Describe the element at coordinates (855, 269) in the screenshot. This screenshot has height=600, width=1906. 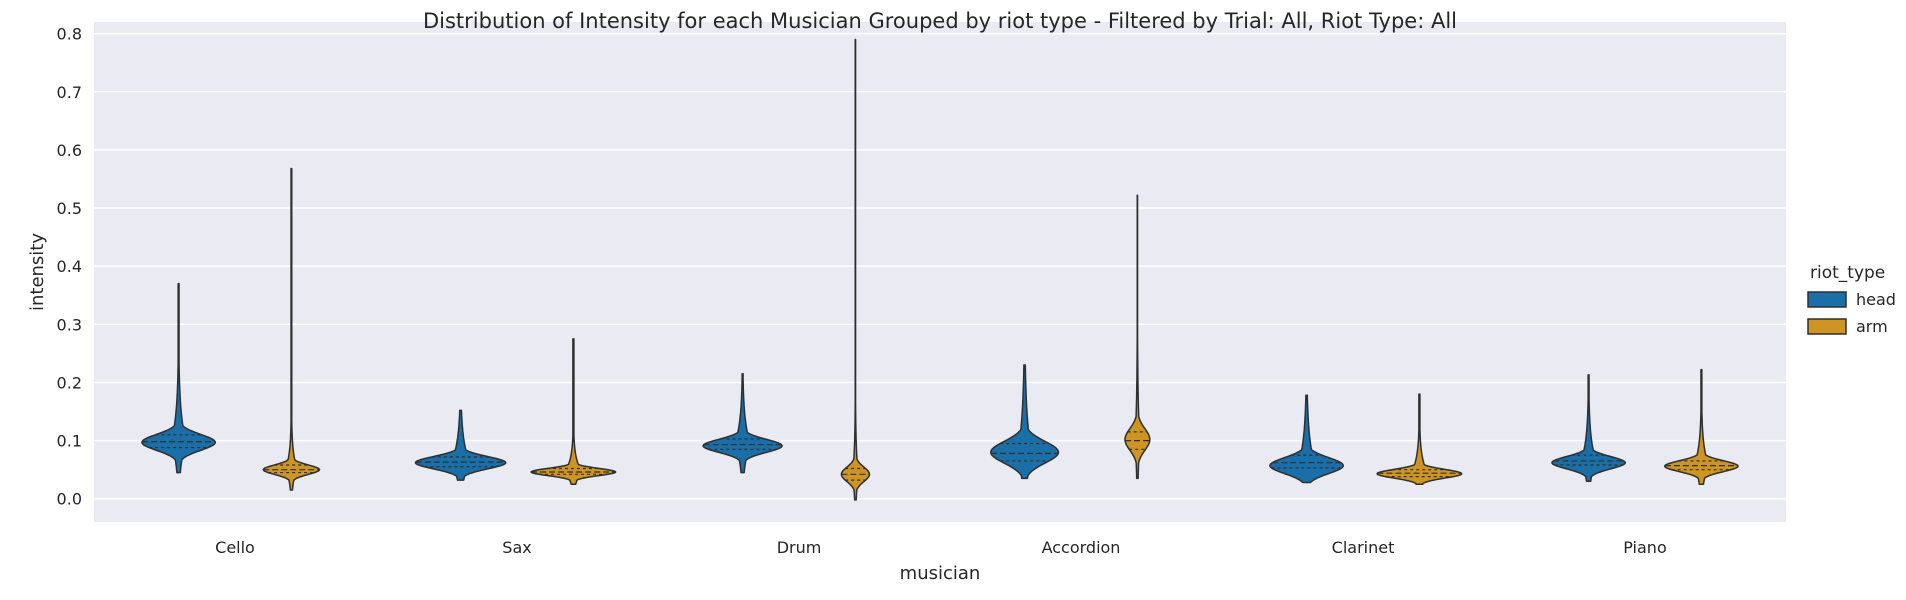
I see `violin-arm-drum` at that location.